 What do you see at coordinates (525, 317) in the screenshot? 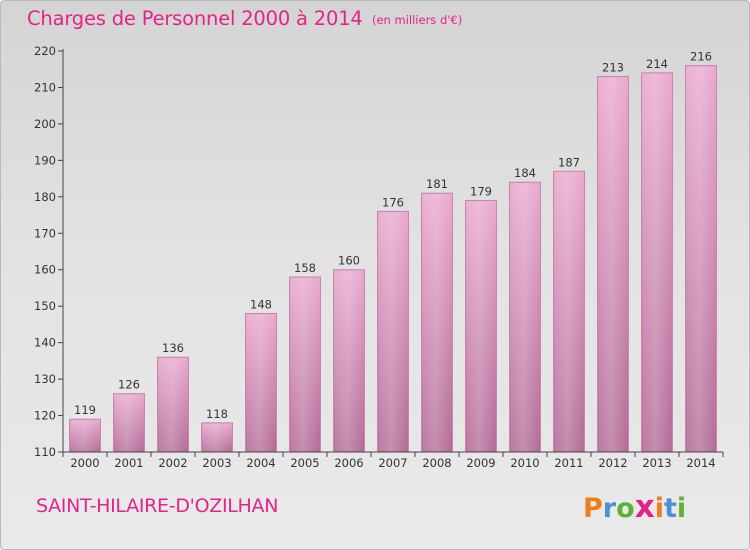
I see `bar-shine-2010` at bounding box center [525, 317].